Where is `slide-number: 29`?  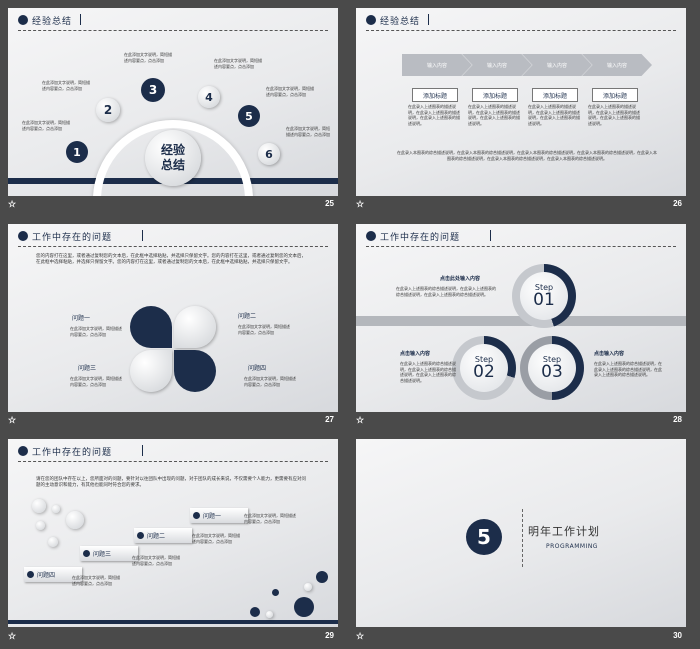
slide-number: 29 is located at coordinates (329, 635).